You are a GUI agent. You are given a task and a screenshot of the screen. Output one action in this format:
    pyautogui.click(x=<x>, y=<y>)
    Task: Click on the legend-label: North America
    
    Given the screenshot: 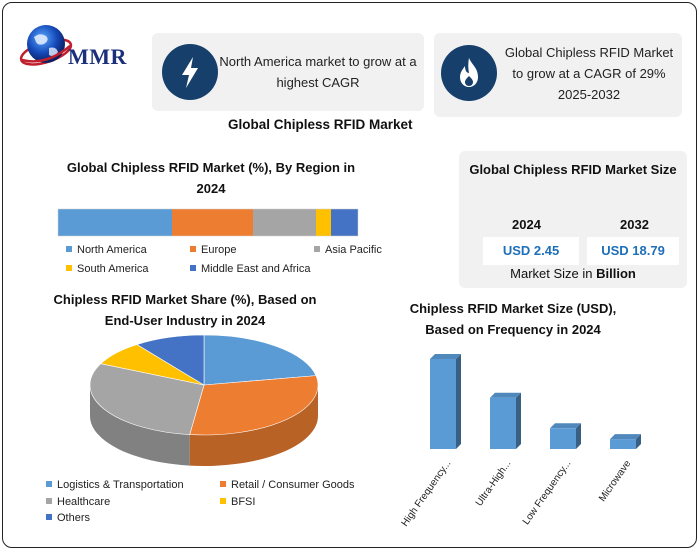 What is the action you would take?
    pyautogui.click(x=112, y=250)
    